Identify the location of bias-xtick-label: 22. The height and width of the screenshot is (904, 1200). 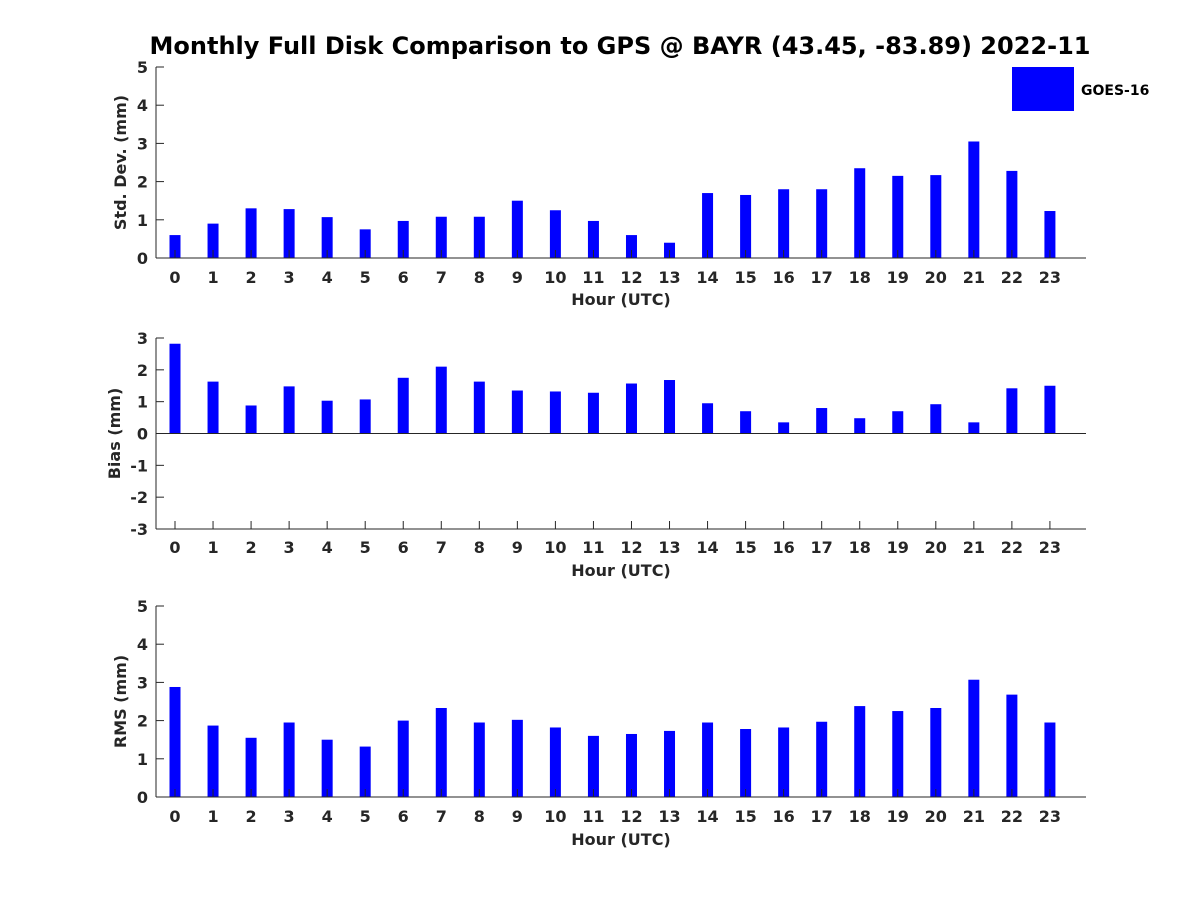
(1012, 547).